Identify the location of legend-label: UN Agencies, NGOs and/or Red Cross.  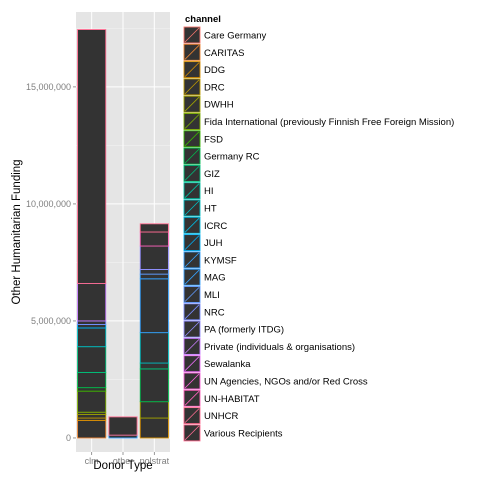
(286, 382).